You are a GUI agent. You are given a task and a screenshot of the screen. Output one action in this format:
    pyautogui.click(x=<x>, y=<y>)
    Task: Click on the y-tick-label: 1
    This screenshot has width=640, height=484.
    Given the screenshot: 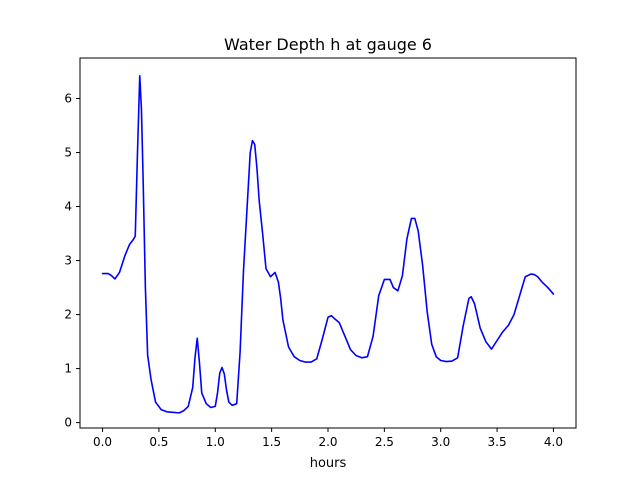 What is the action you would take?
    pyautogui.click(x=68, y=369)
    